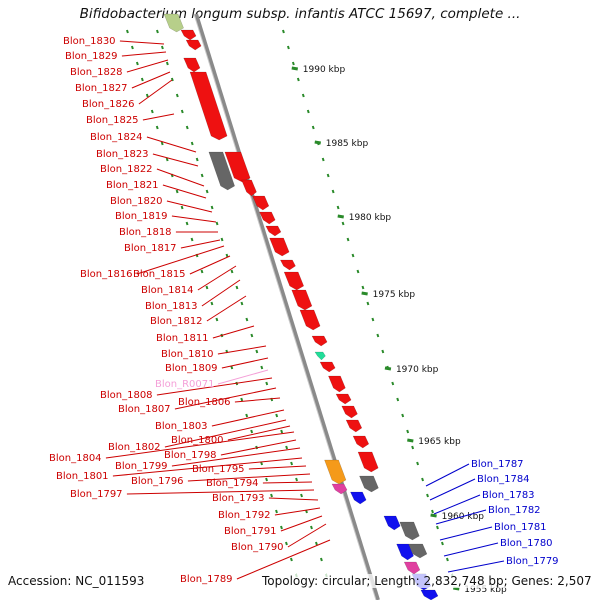 This screenshot has width=600, height=600. What do you see at coordinates (197, 440) in the screenshot?
I see `gene-label-blon_1800: Blon_1800` at bounding box center [197, 440].